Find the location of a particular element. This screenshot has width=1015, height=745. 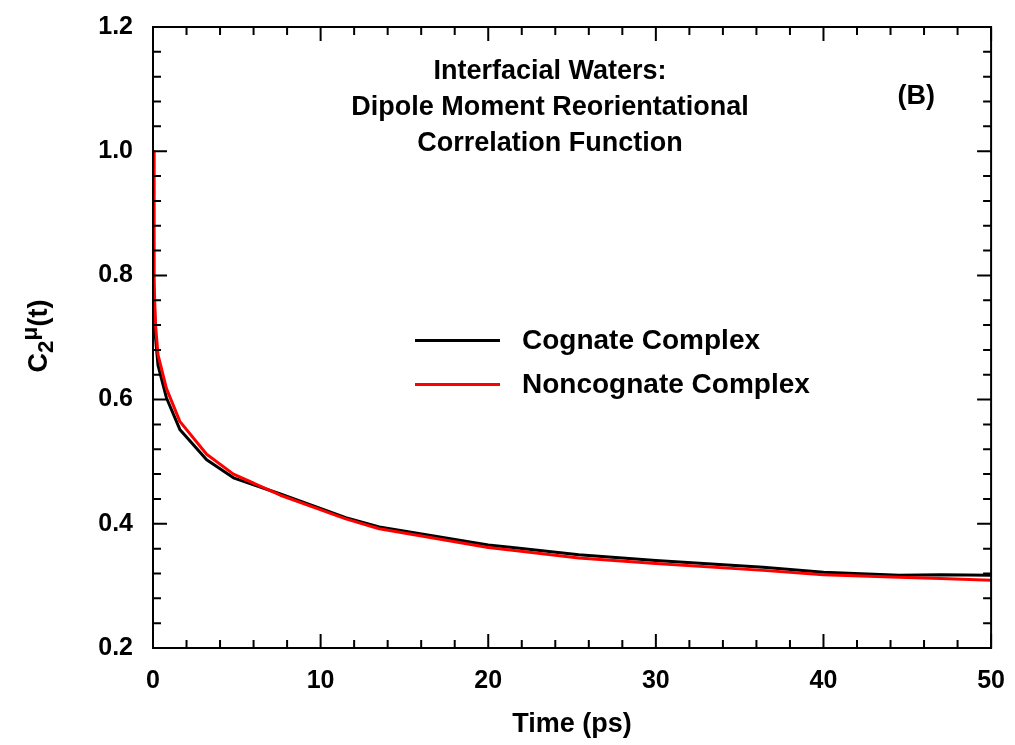

legend-label: Noncognate Complex is located at coordinates (666, 384).